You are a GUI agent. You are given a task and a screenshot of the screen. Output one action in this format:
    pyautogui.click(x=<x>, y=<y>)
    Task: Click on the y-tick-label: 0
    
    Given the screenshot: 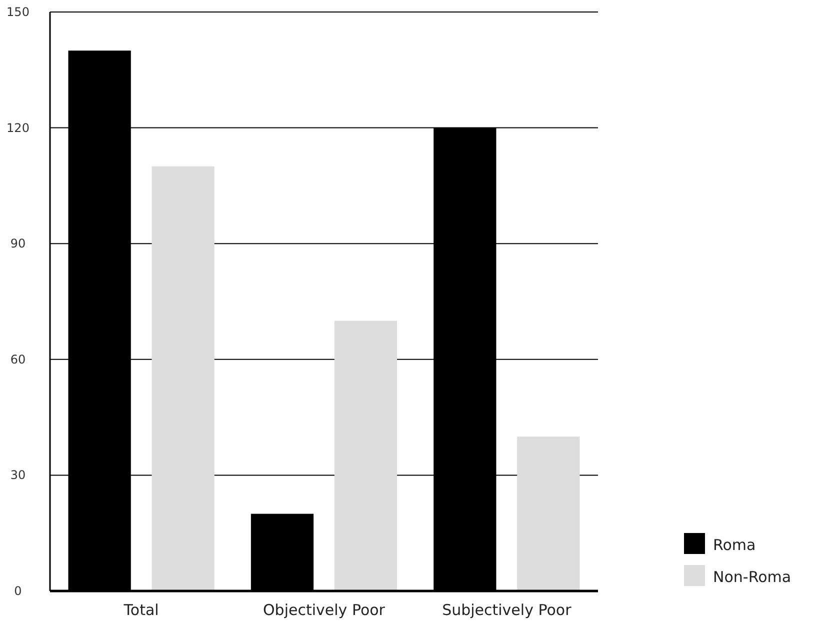 What is the action you would take?
    pyautogui.click(x=18, y=591)
    